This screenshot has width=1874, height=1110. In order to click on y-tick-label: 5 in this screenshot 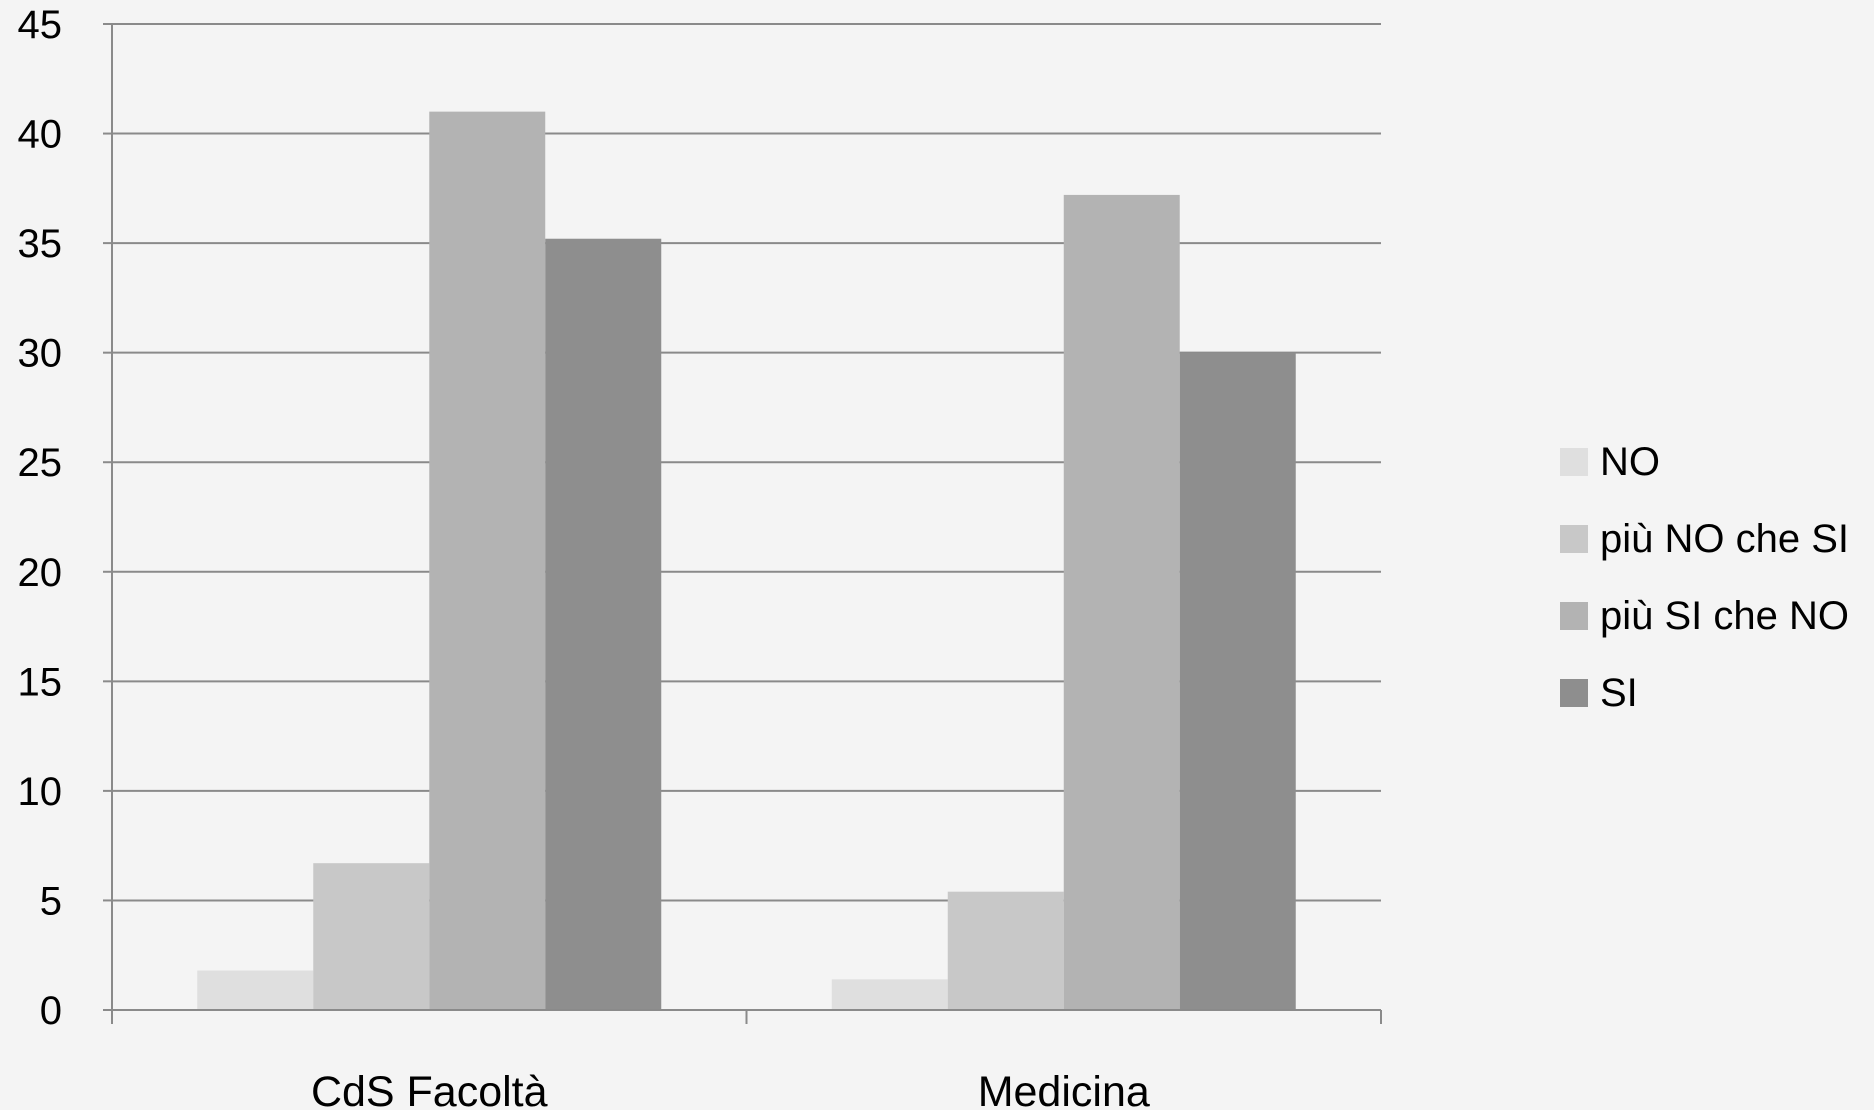, I will do `click(51, 901)`.